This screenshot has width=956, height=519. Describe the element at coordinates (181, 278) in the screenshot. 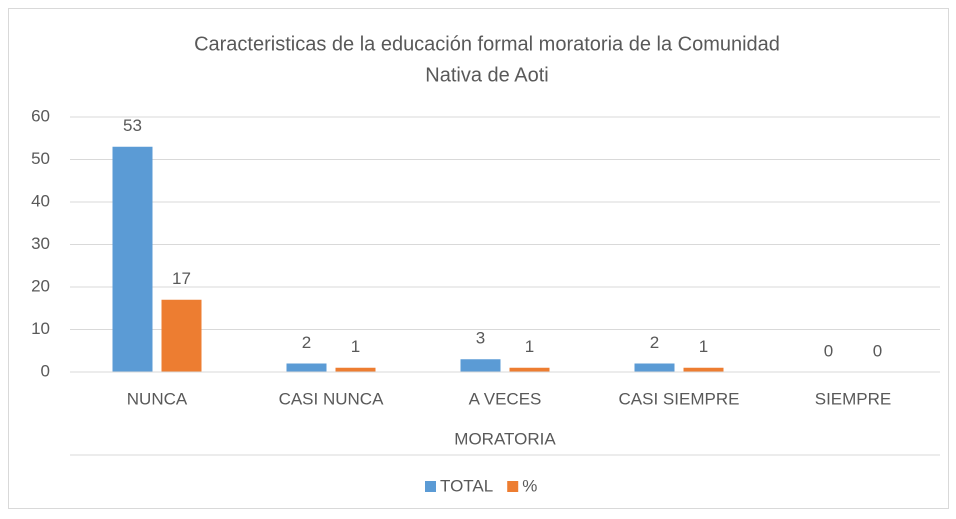

I see `data-label: 17` at that location.